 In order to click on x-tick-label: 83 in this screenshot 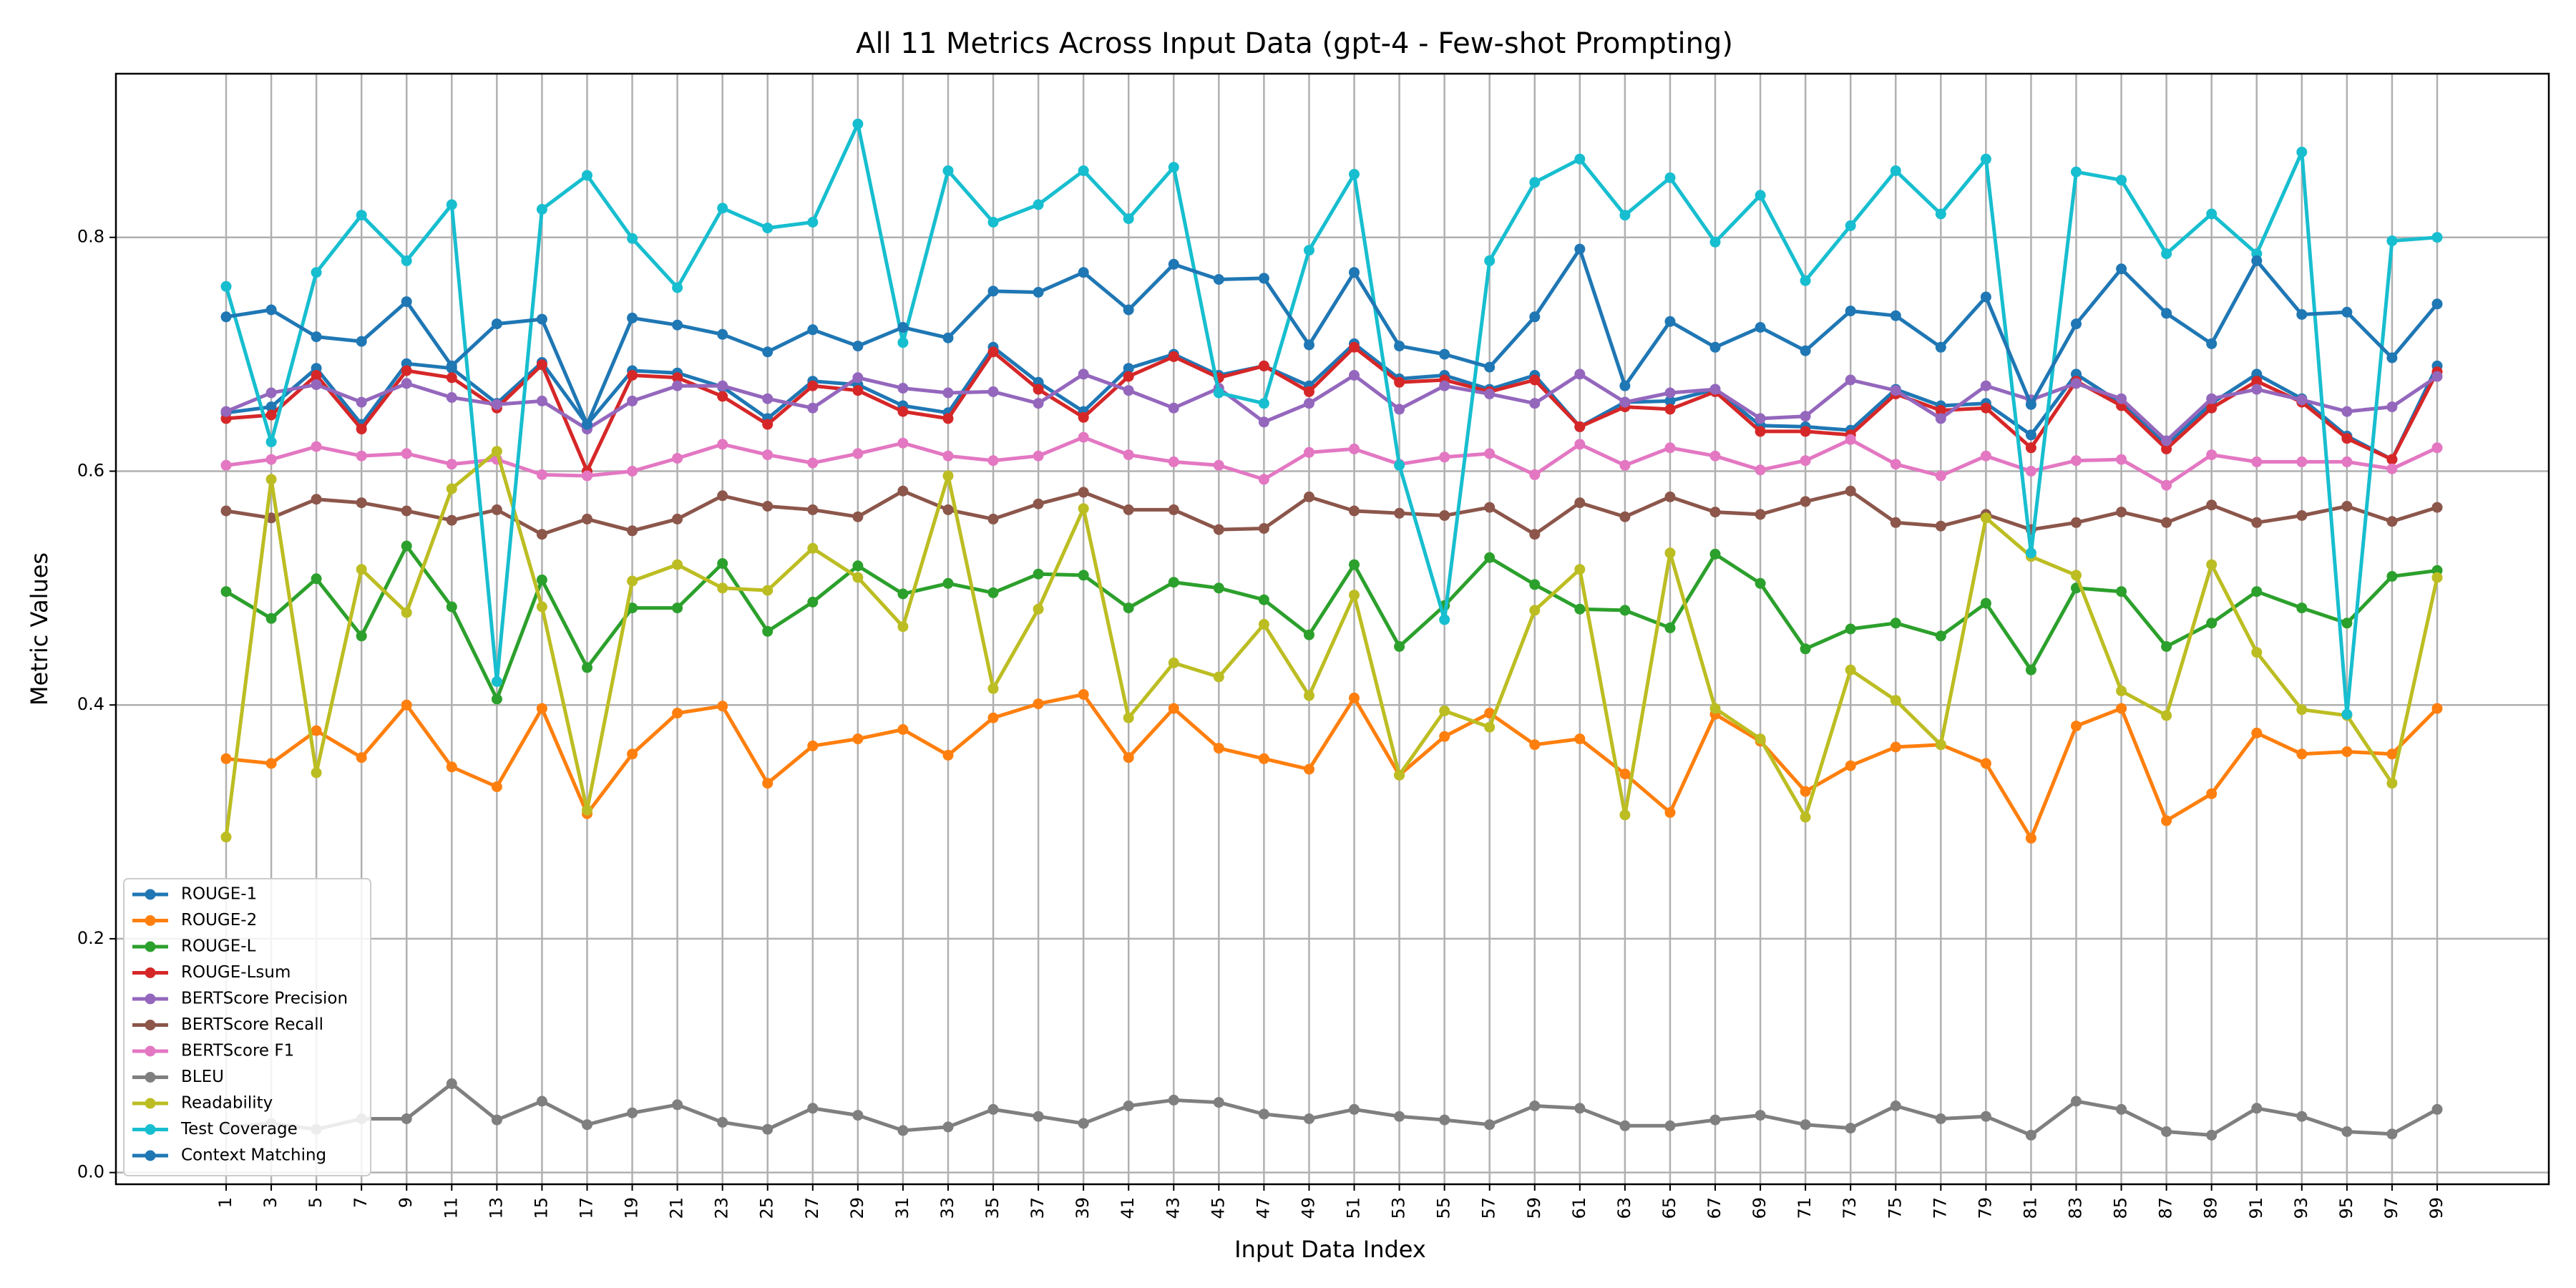, I will do `click(2076, 1208)`.